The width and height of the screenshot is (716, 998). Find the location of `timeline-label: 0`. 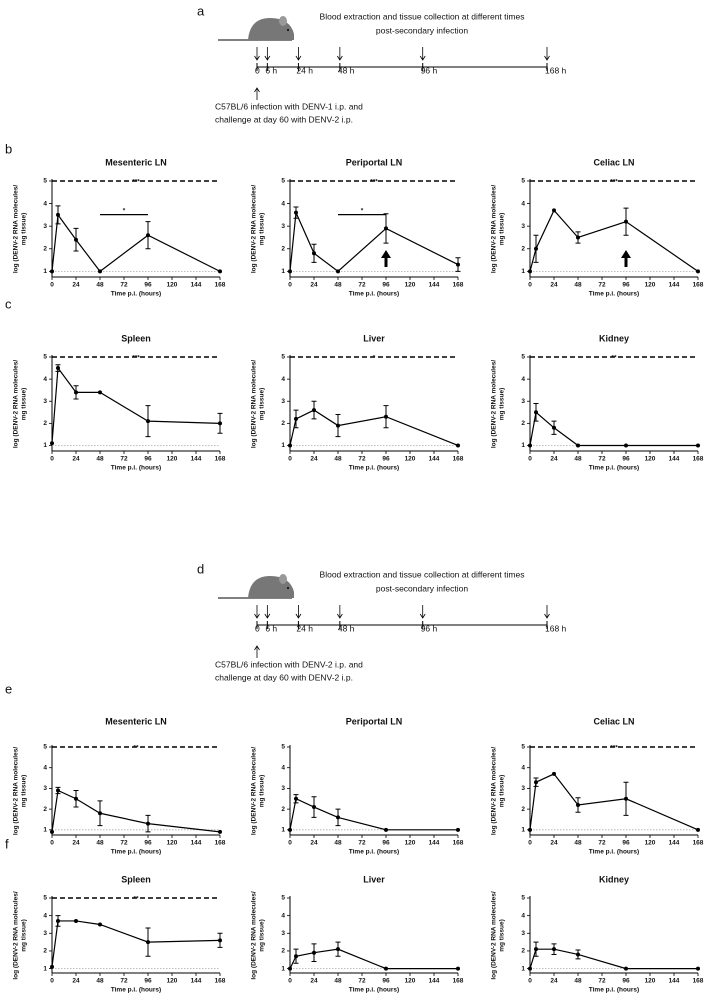

timeline-label: 0 is located at coordinates (257, 628).